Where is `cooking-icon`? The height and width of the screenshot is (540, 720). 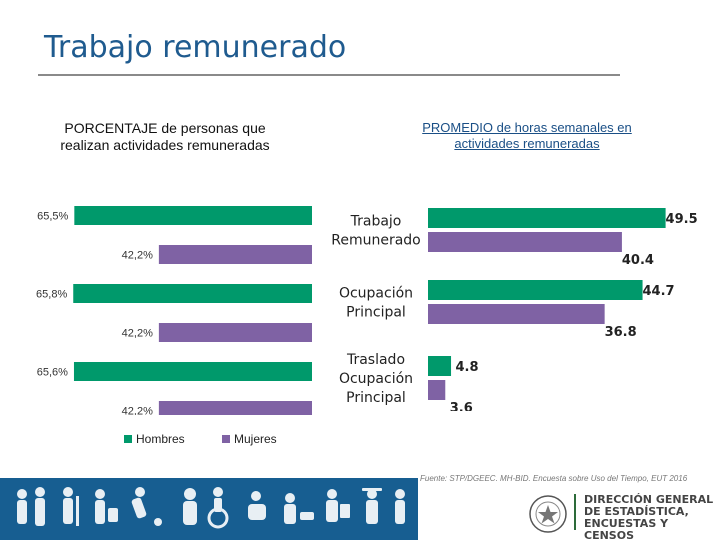 cooking-icon is located at coordinates (299, 508).